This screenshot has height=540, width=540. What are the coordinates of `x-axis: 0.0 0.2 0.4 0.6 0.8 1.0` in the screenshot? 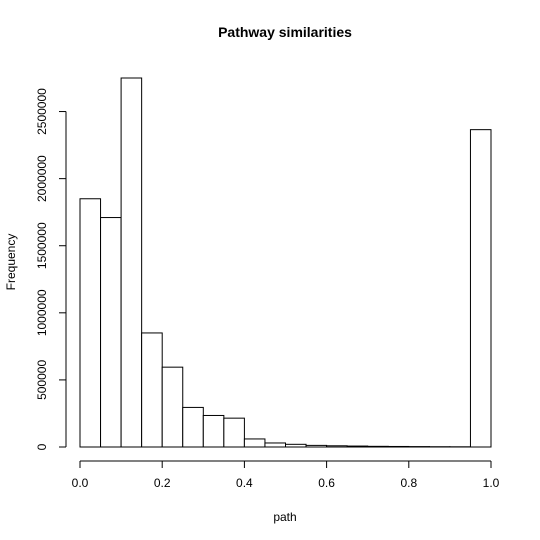 It's located at (286, 475).